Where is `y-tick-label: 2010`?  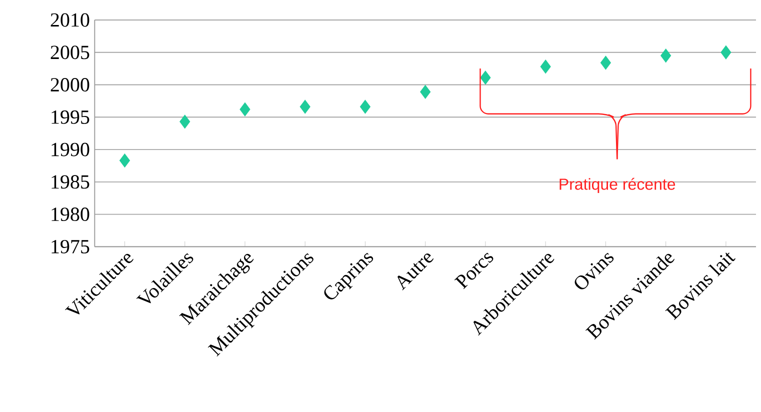
y-tick-label: 2010 is located at coordinates (70, 20).